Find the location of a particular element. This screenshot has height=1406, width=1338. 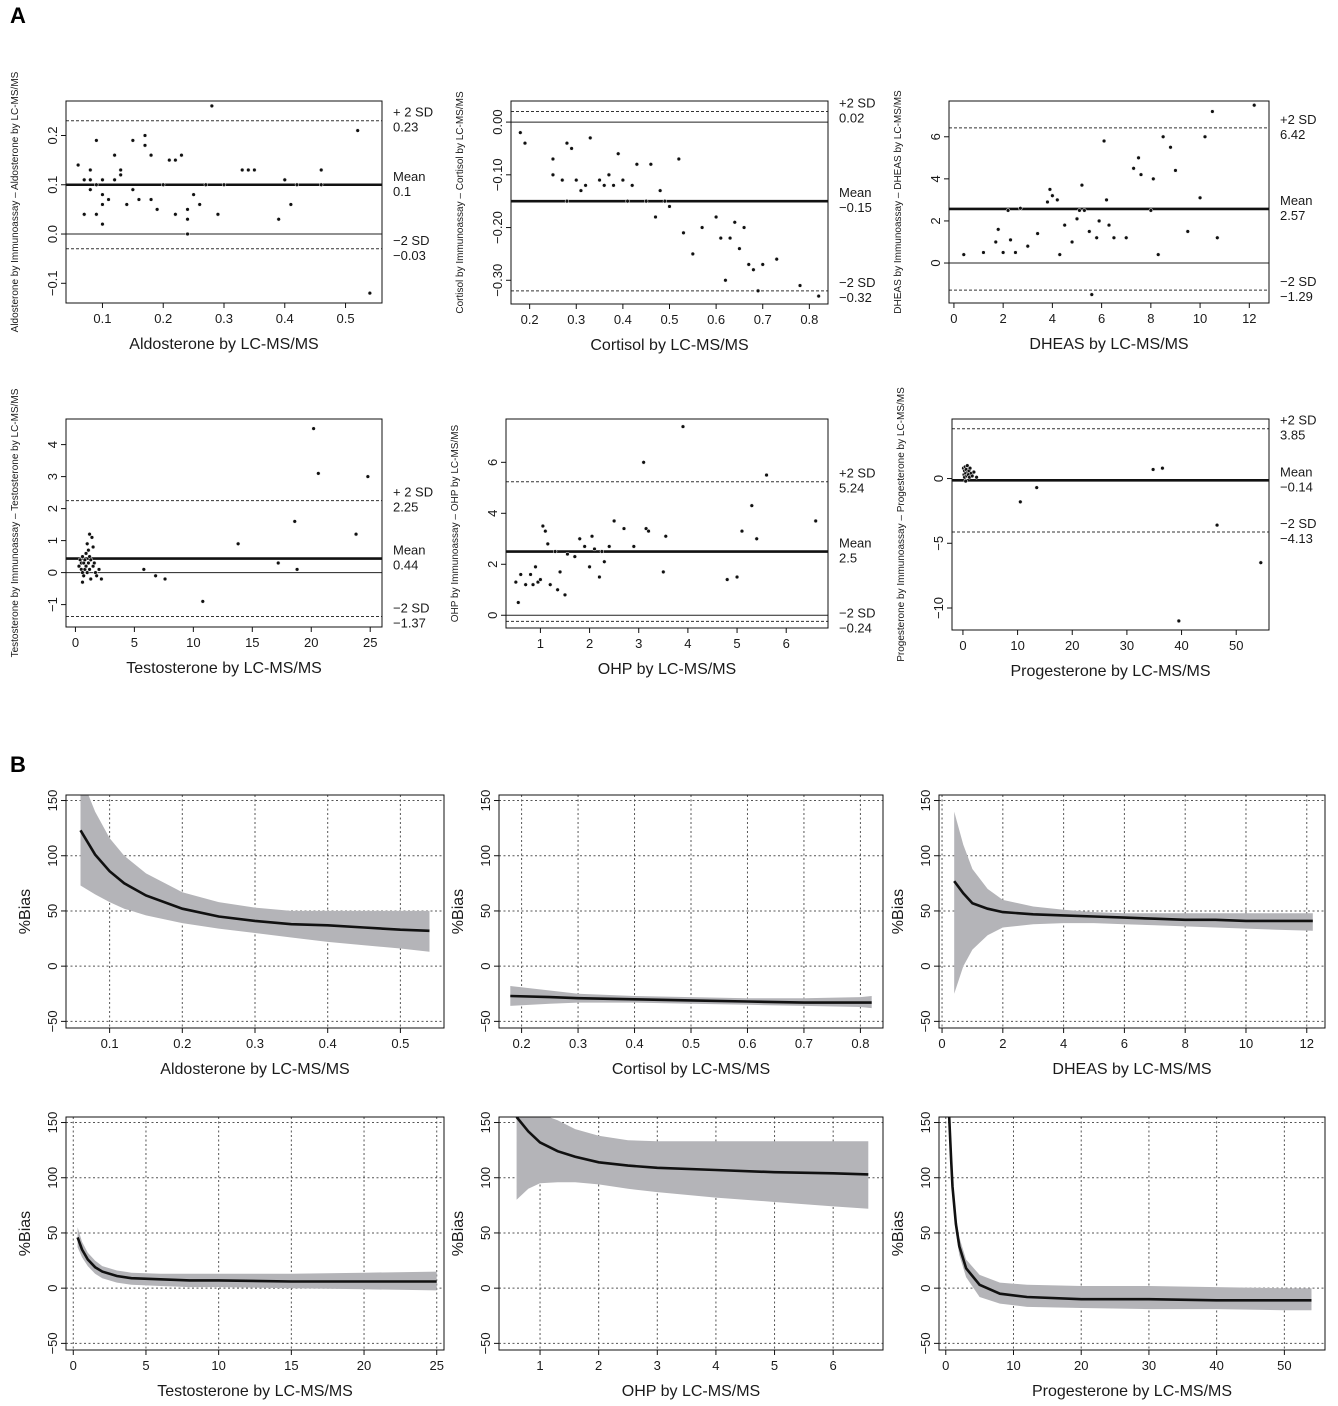

mean-annotation-value: −0.15 is located at coordinates (855, 207).